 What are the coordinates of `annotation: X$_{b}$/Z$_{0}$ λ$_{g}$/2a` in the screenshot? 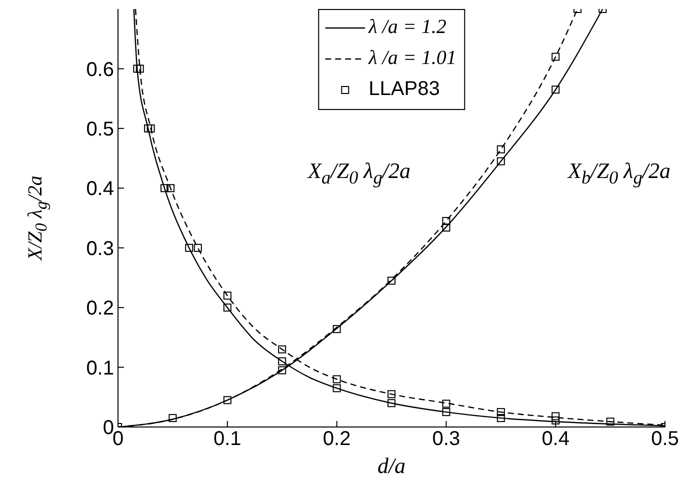 It's located at (619, 173).